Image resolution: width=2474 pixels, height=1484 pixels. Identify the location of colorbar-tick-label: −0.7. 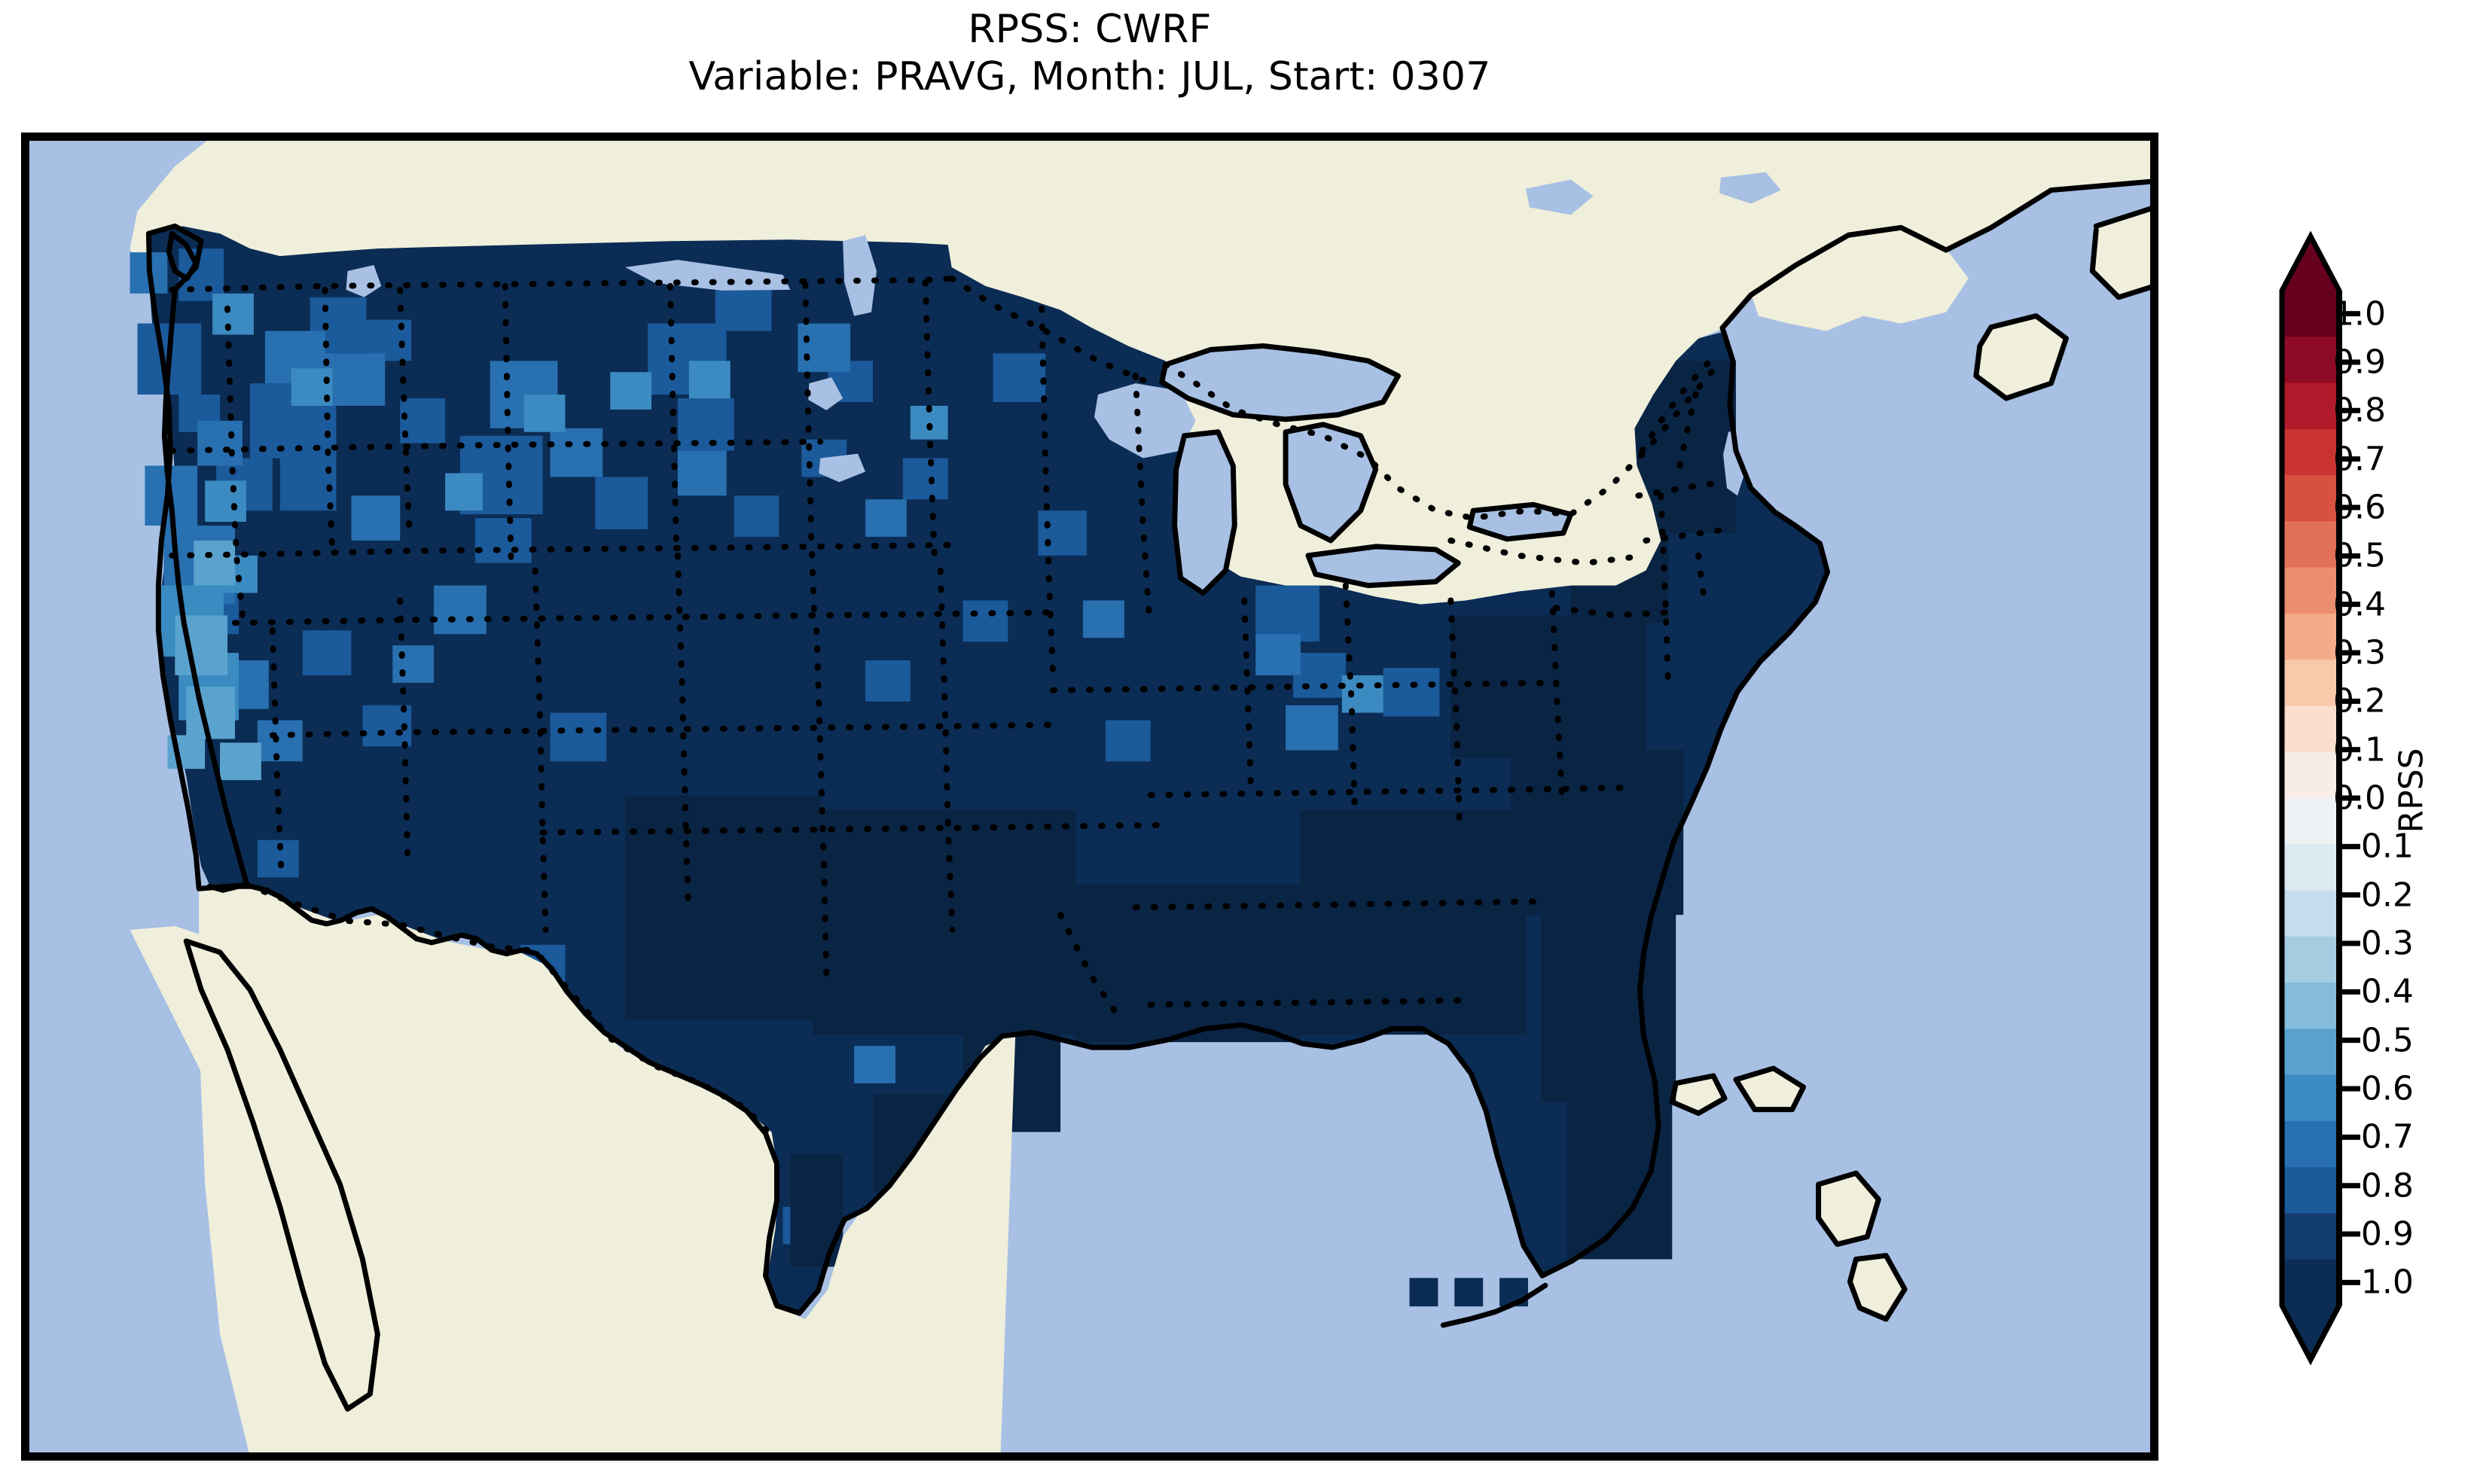
(2373, 1136).